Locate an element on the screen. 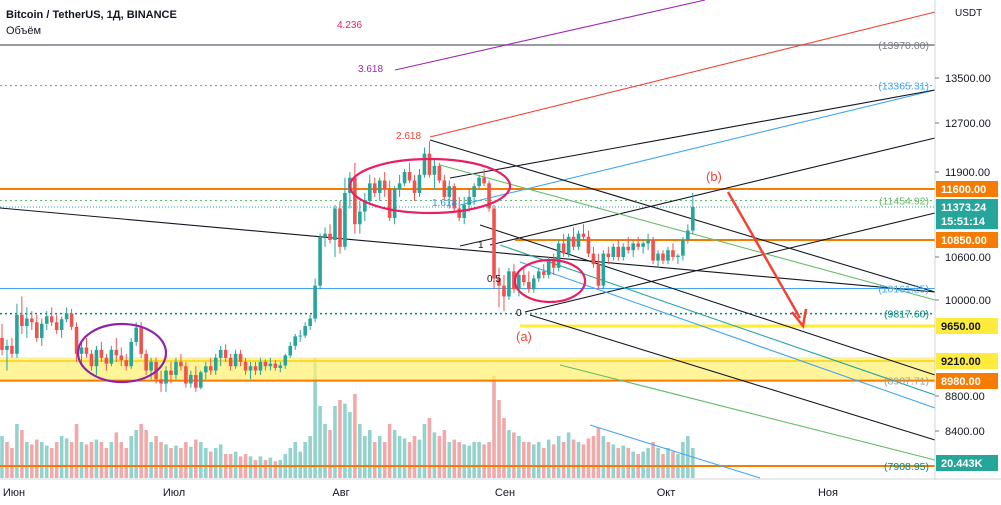 Image resolution: width=1001 pixels, height=505 pixels. y-tick-label: 8800.00 is located at coordinates (965, 397).